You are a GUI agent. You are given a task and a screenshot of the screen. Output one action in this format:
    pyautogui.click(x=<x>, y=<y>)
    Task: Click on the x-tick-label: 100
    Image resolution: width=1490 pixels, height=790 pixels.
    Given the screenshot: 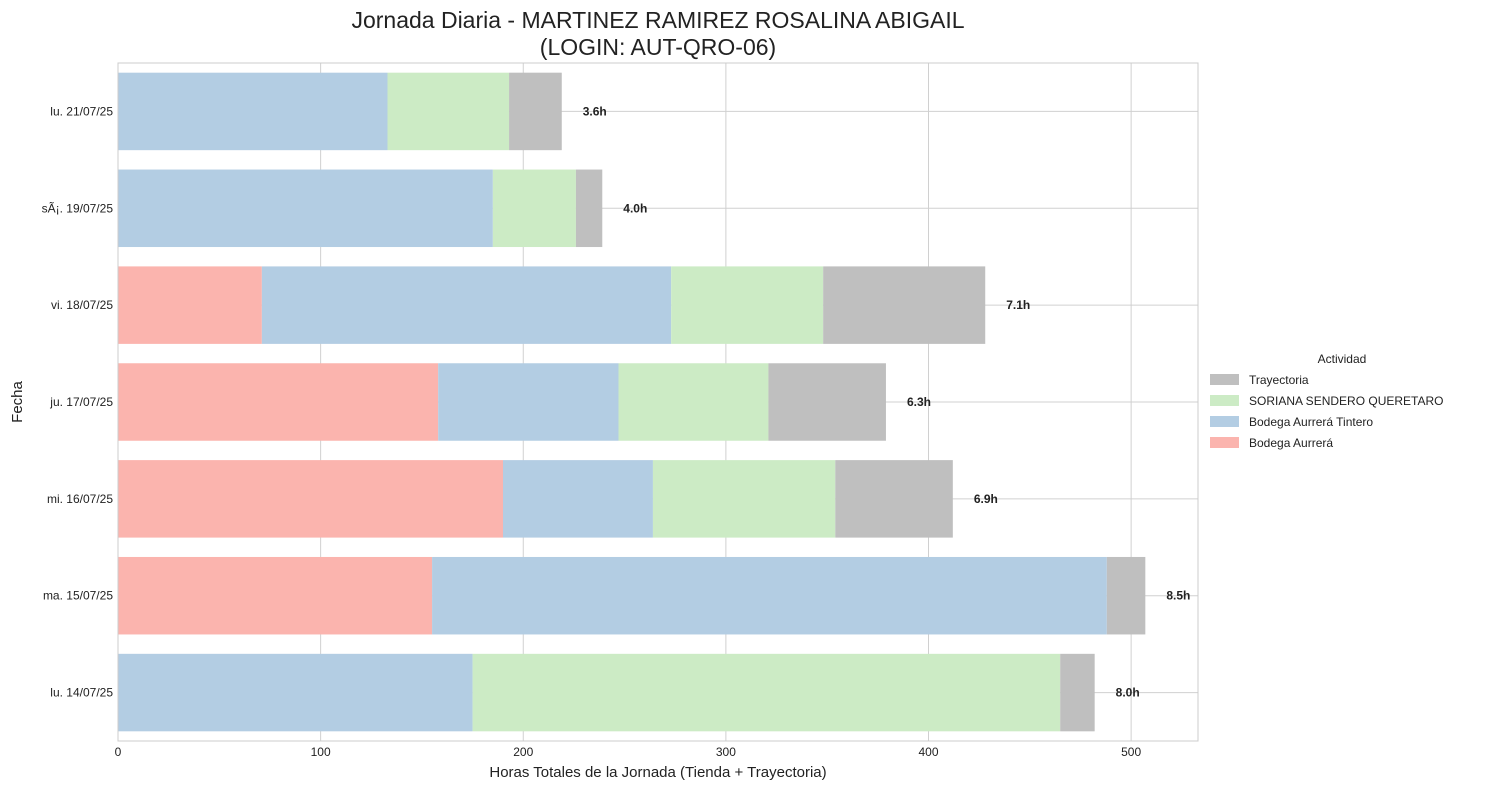 What is the action you would take?
    pyautogui.click(x=321, y=752)
    